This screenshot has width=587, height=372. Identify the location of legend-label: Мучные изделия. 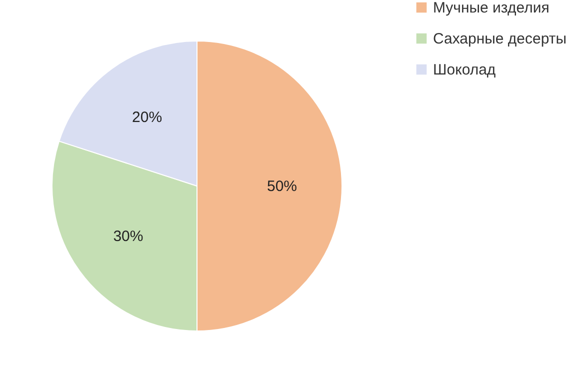
(491, 8).